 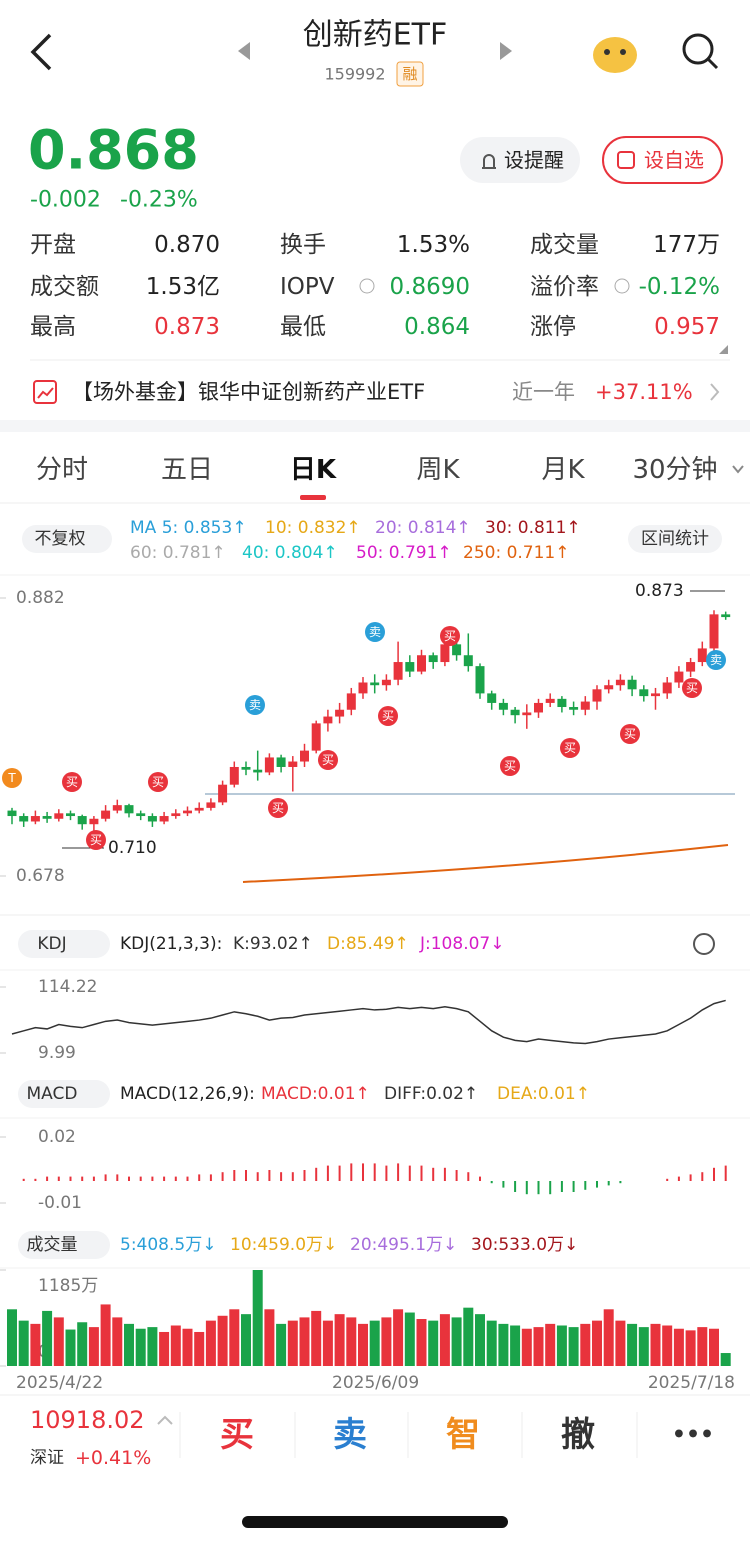 What do you see at coordinates (350, 1435) in the screenshot?
I see `action-button: 卖` at bounding box center [350, 1435].